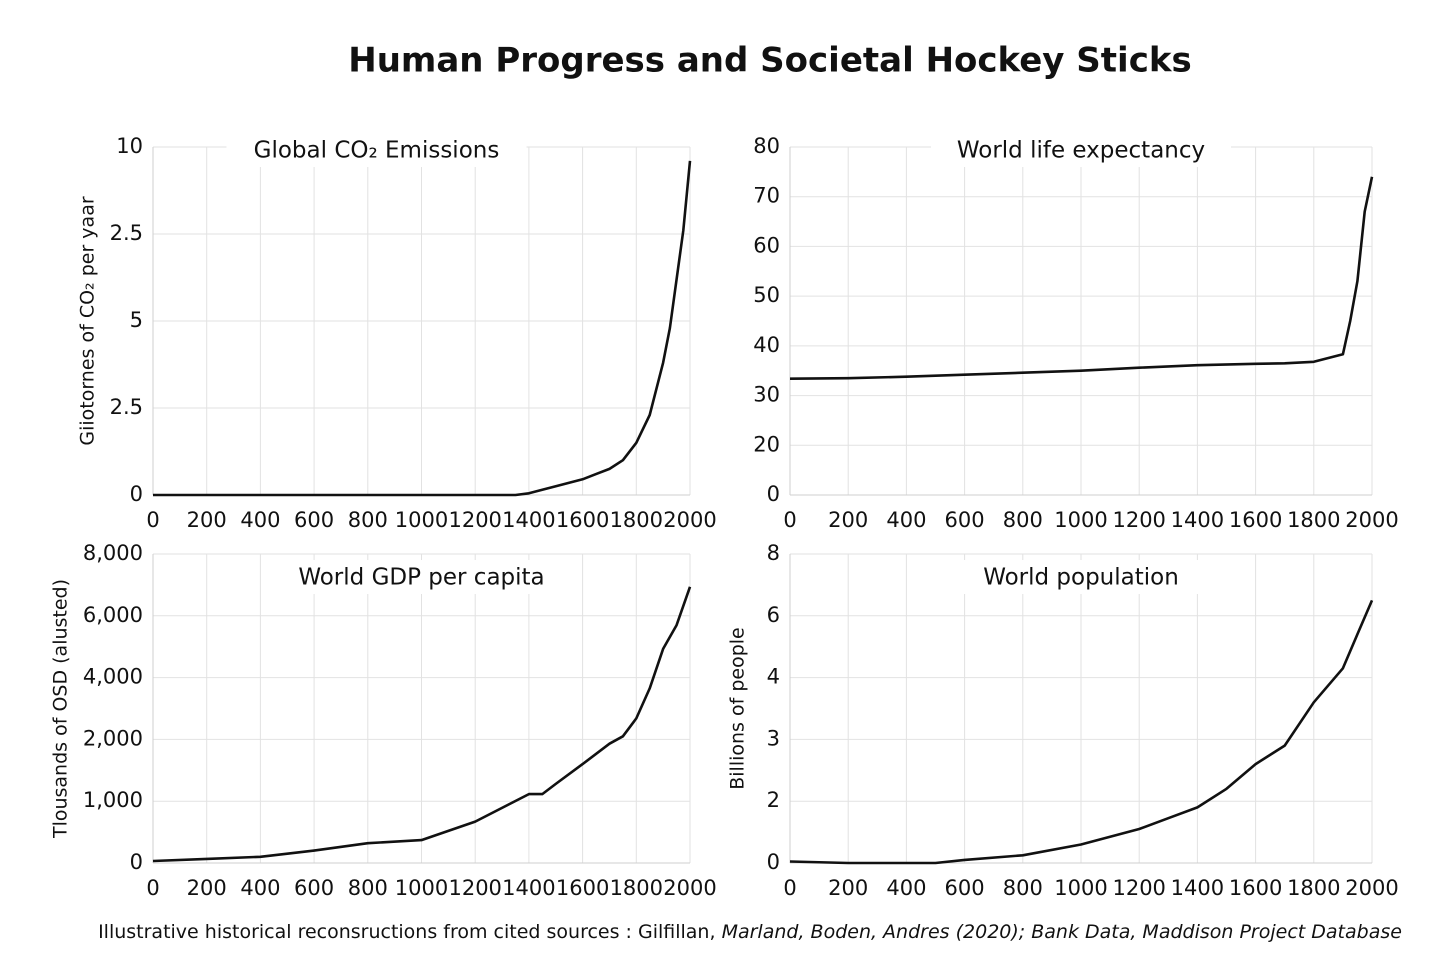  Describe the element at coordinates (766, 196) in the screenshot. I see `y-tick-label: 70` at that location.